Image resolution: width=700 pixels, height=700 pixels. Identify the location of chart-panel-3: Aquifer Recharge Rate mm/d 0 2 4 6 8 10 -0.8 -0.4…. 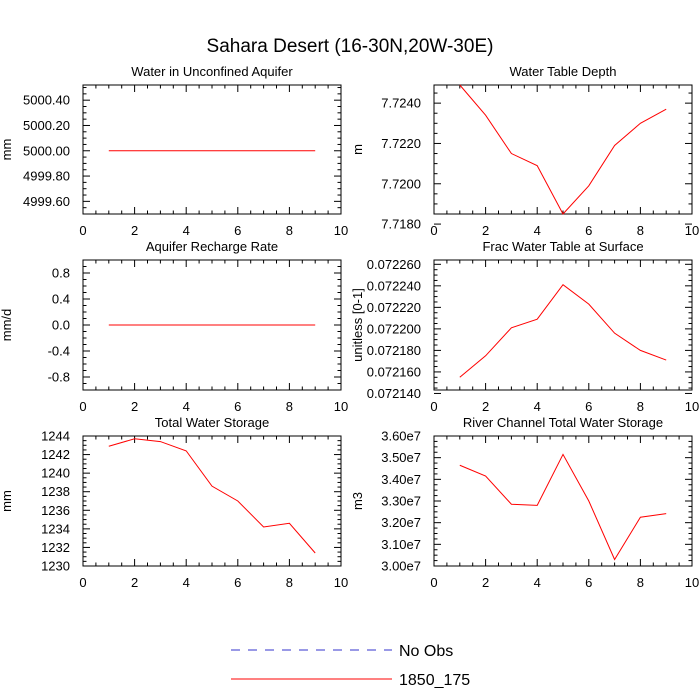
(174, 326).